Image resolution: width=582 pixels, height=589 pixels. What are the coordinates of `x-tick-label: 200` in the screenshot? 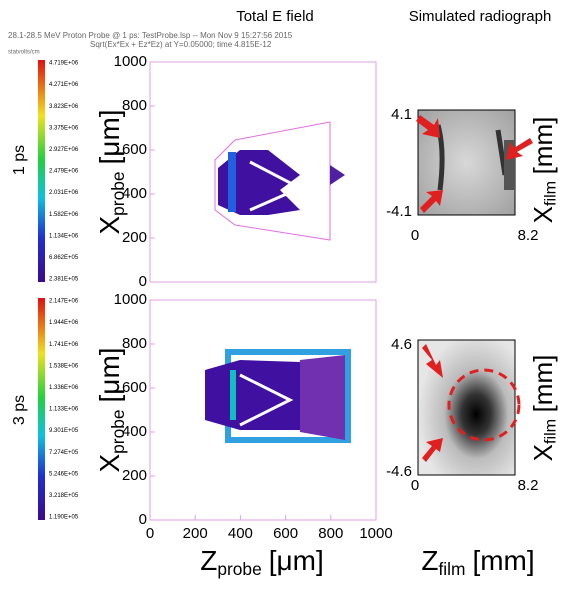 It's located at (195, 533).